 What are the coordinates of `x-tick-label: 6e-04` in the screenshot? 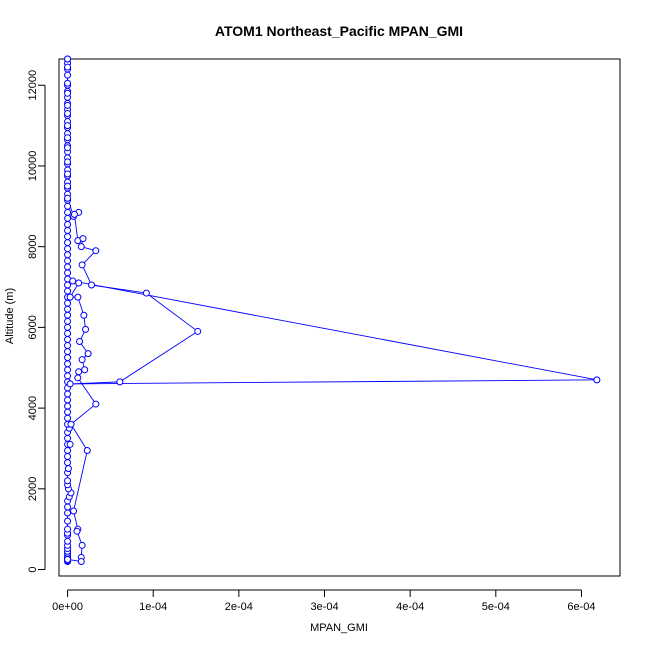 It's located at (581, 607).